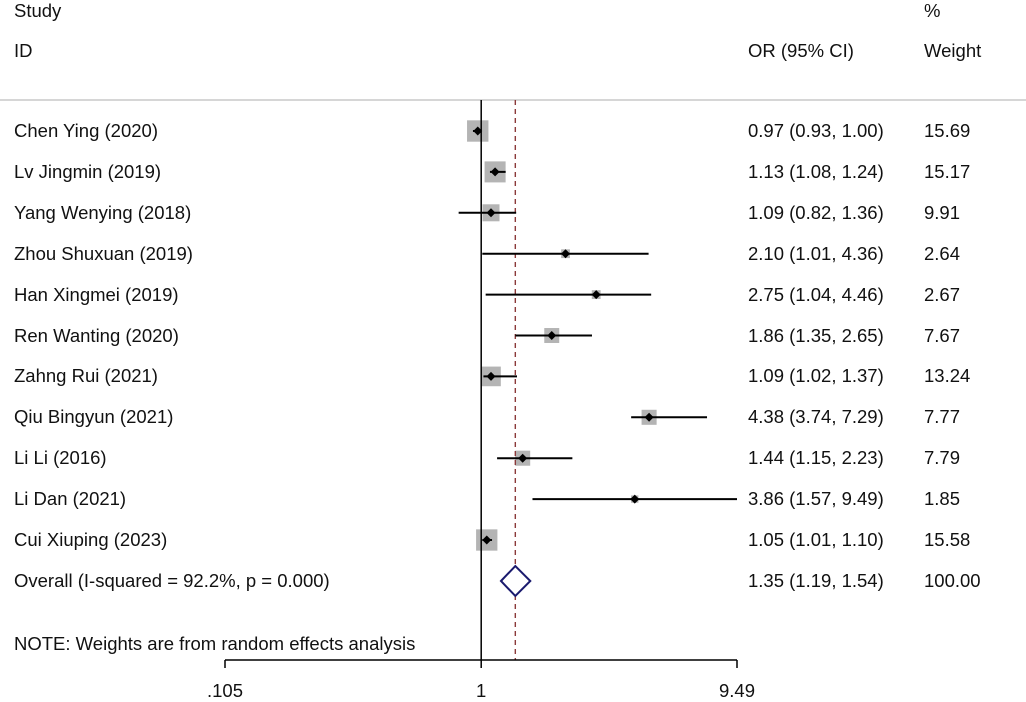 This screenshot has width=1026, height=702. Describe the element at coordinates (88, 171) in the screenshot. I see `study-label: Lv Jingmin (2019)` at that location.